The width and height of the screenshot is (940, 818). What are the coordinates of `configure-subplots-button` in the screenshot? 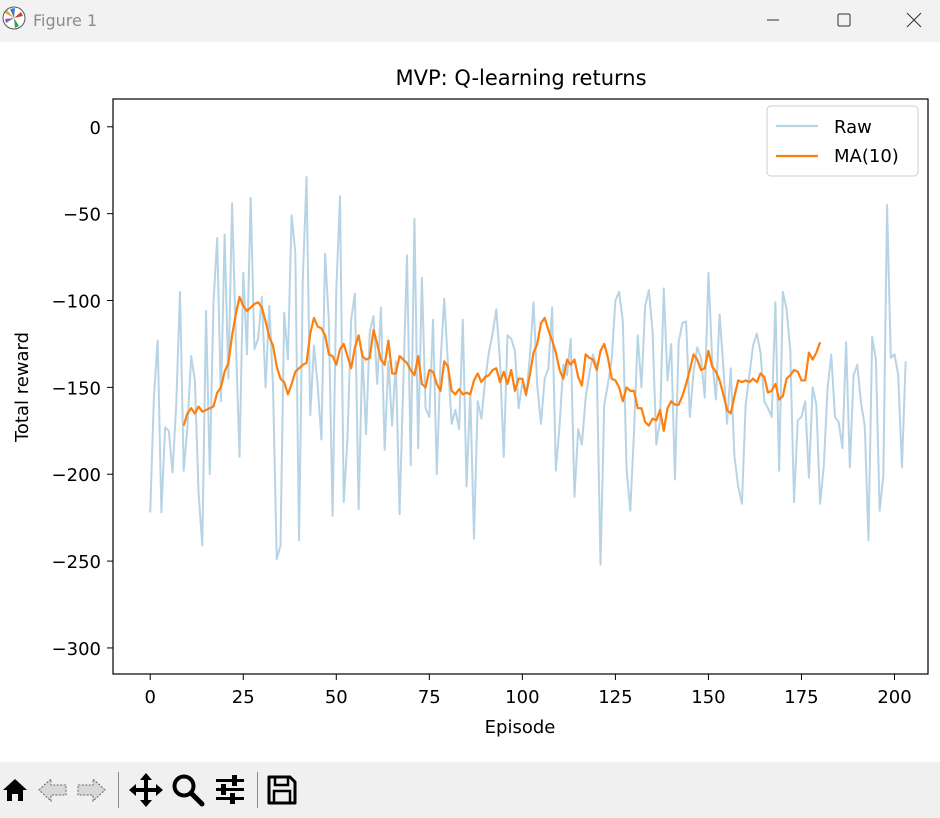 It's located at (230, 790).